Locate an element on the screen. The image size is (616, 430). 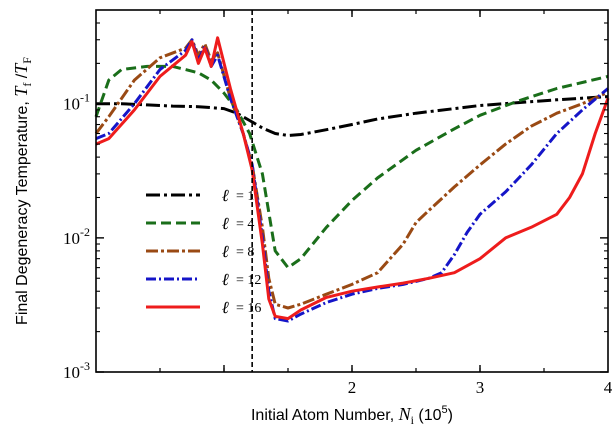
y-tick-label: 10⁻¹ is located at coordinates (76, 102).